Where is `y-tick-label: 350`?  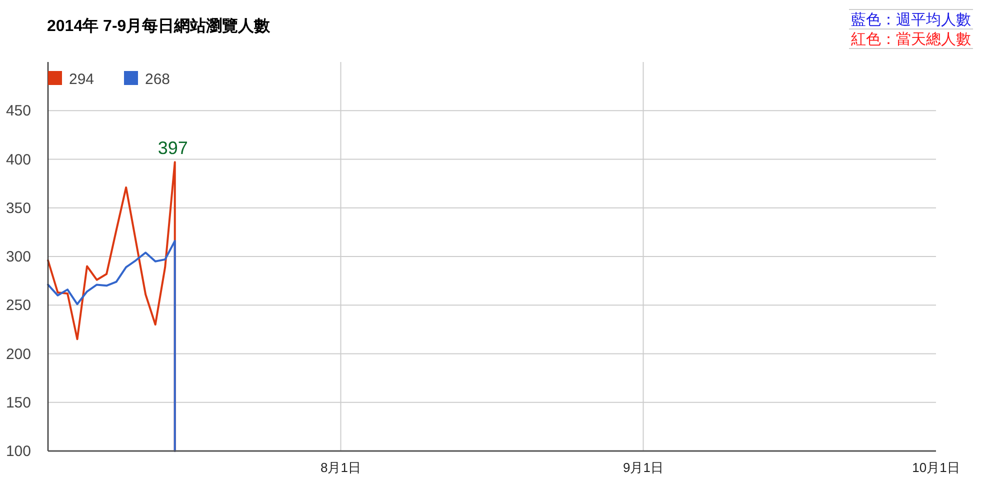
y-tick-label: 350 is located at coordinates (18, 208).